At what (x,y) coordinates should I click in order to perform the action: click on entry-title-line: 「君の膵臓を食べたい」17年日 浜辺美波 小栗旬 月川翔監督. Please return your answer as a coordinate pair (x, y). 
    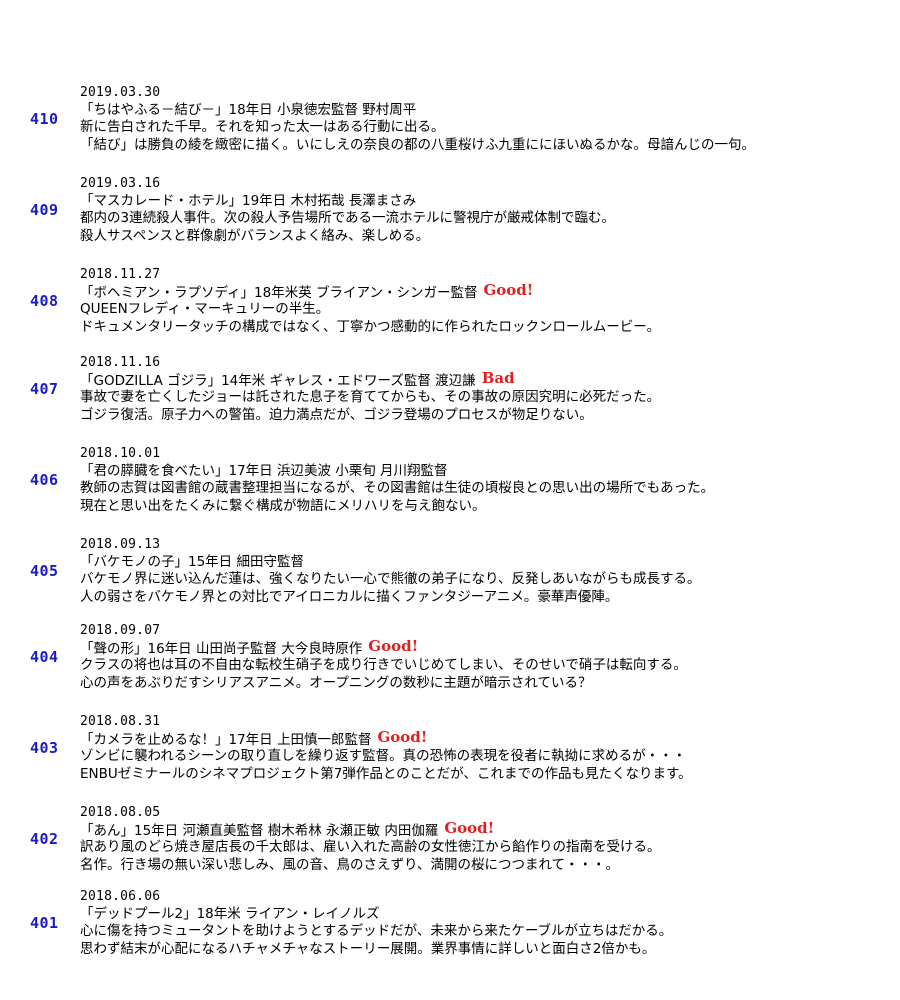
    Looking at the image, I should click on (487, 472).